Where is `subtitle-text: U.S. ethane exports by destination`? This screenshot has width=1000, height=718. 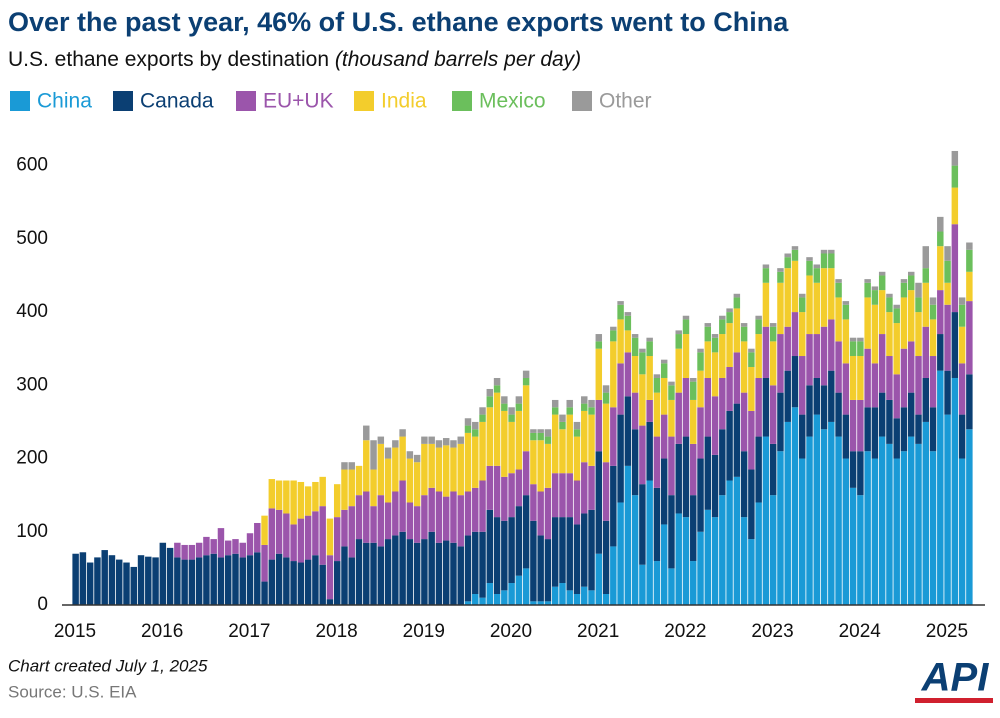
subtitle-text: U.S. ethane exports by destination is located at coordinates (168, 59).